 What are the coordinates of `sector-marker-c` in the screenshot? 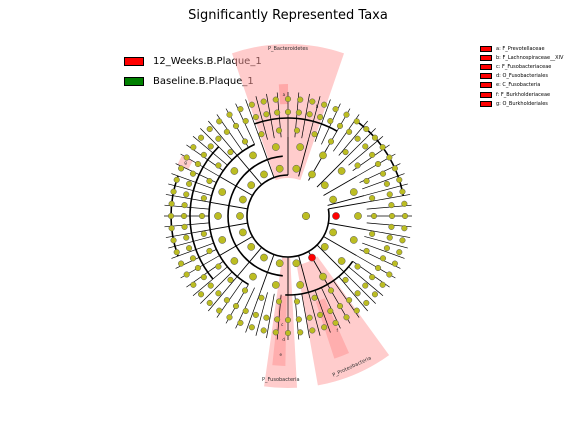 It's located at (279, 330).